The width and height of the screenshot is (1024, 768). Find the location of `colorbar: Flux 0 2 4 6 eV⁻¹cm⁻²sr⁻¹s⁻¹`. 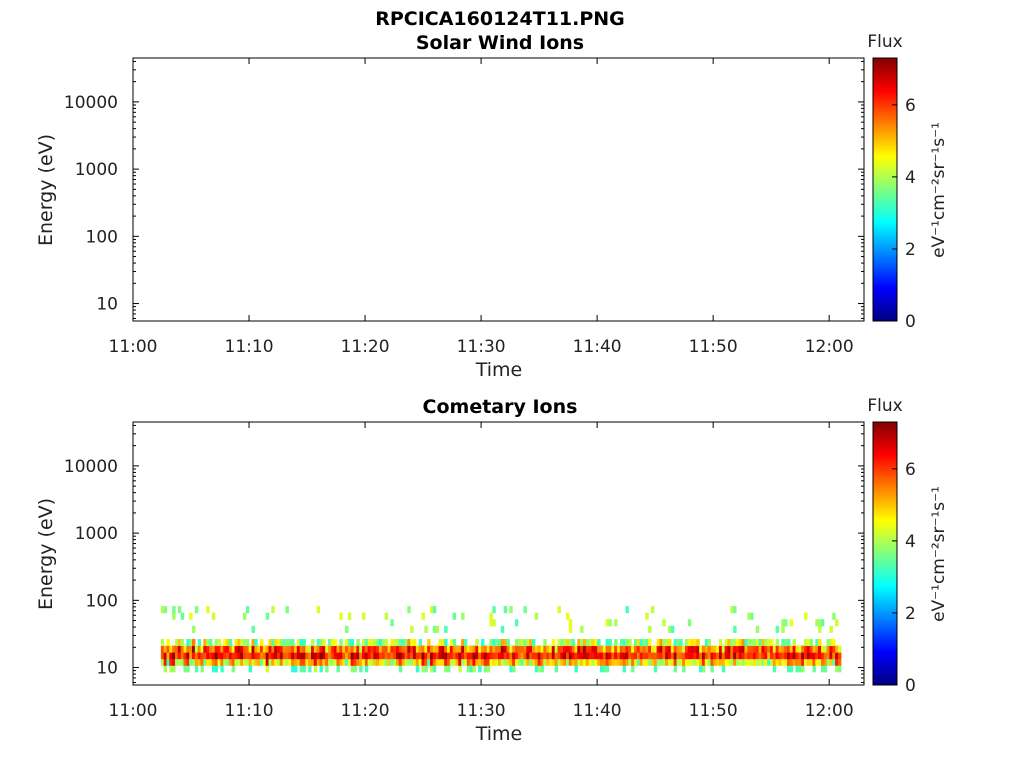

colorbar: Flux 0 2 4 6 eV⁻¹cm⁻²sr⁻¹s⁻¹ is located at coordinates (908, 182).